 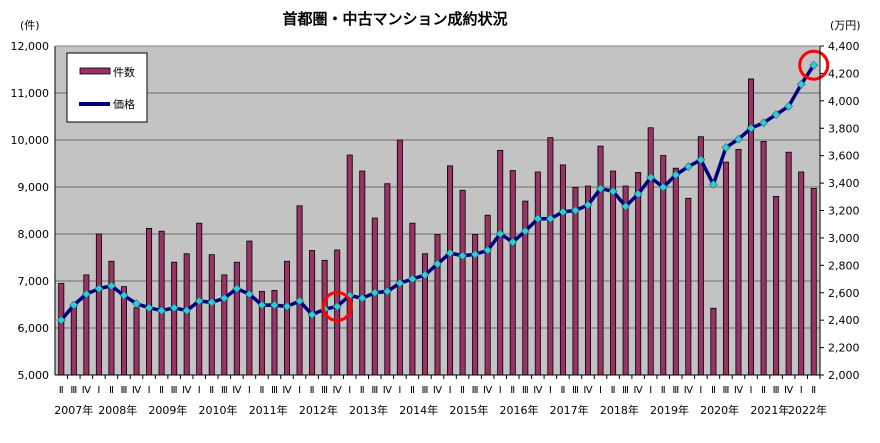 I want to click on left-tick-label: 12,000, so click(x=30, y=46).